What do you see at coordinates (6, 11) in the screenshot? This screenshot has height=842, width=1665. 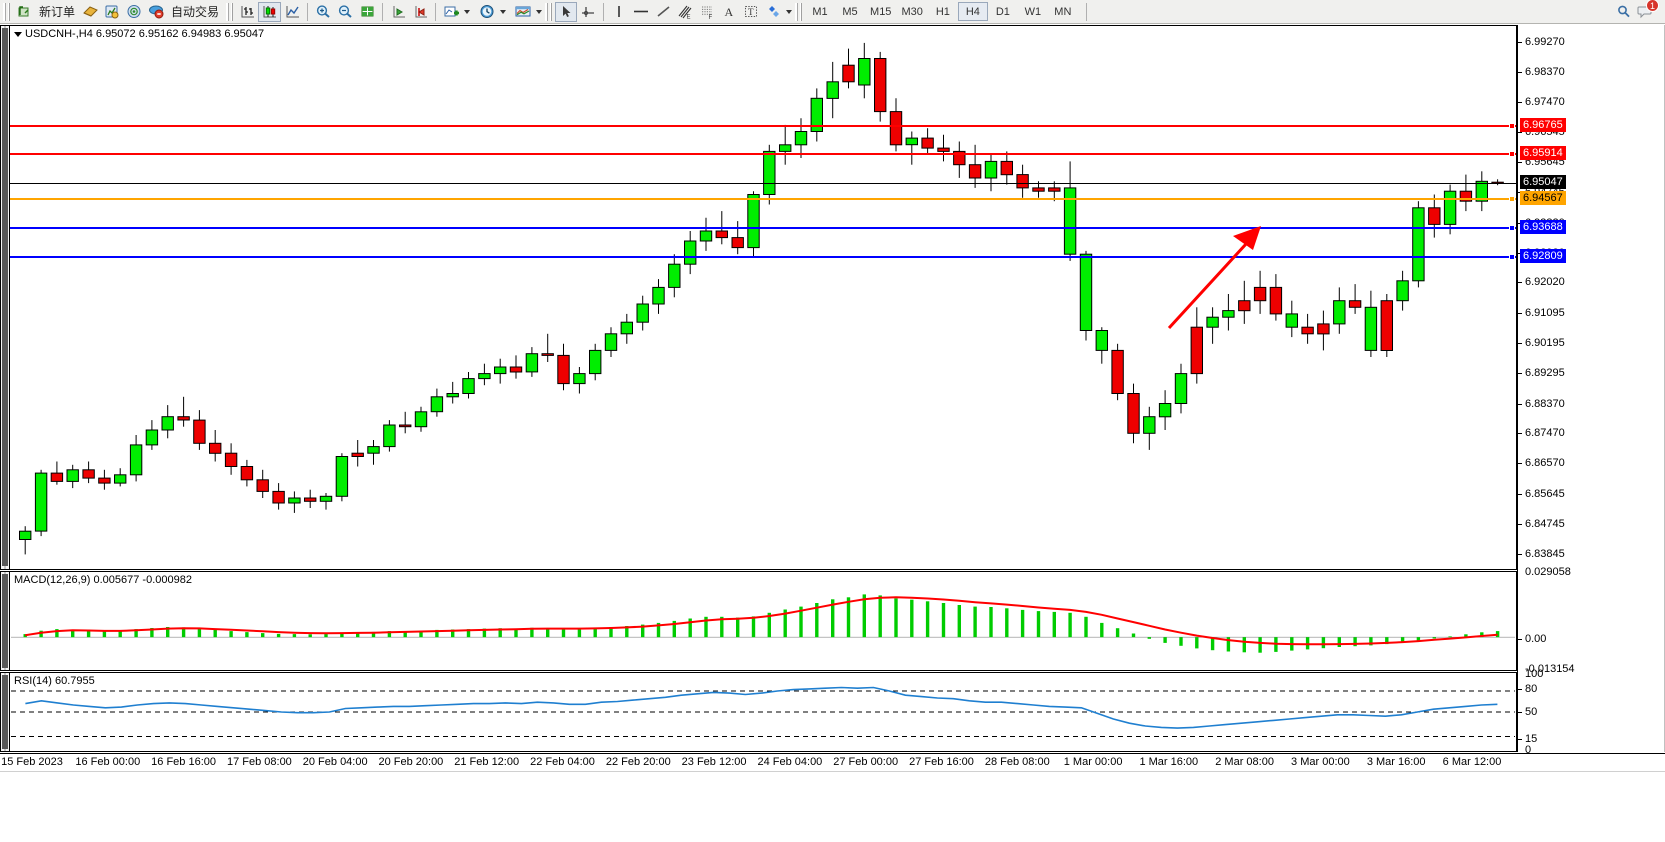 I see `toolbar-grip` at bounding box center [6, 11].